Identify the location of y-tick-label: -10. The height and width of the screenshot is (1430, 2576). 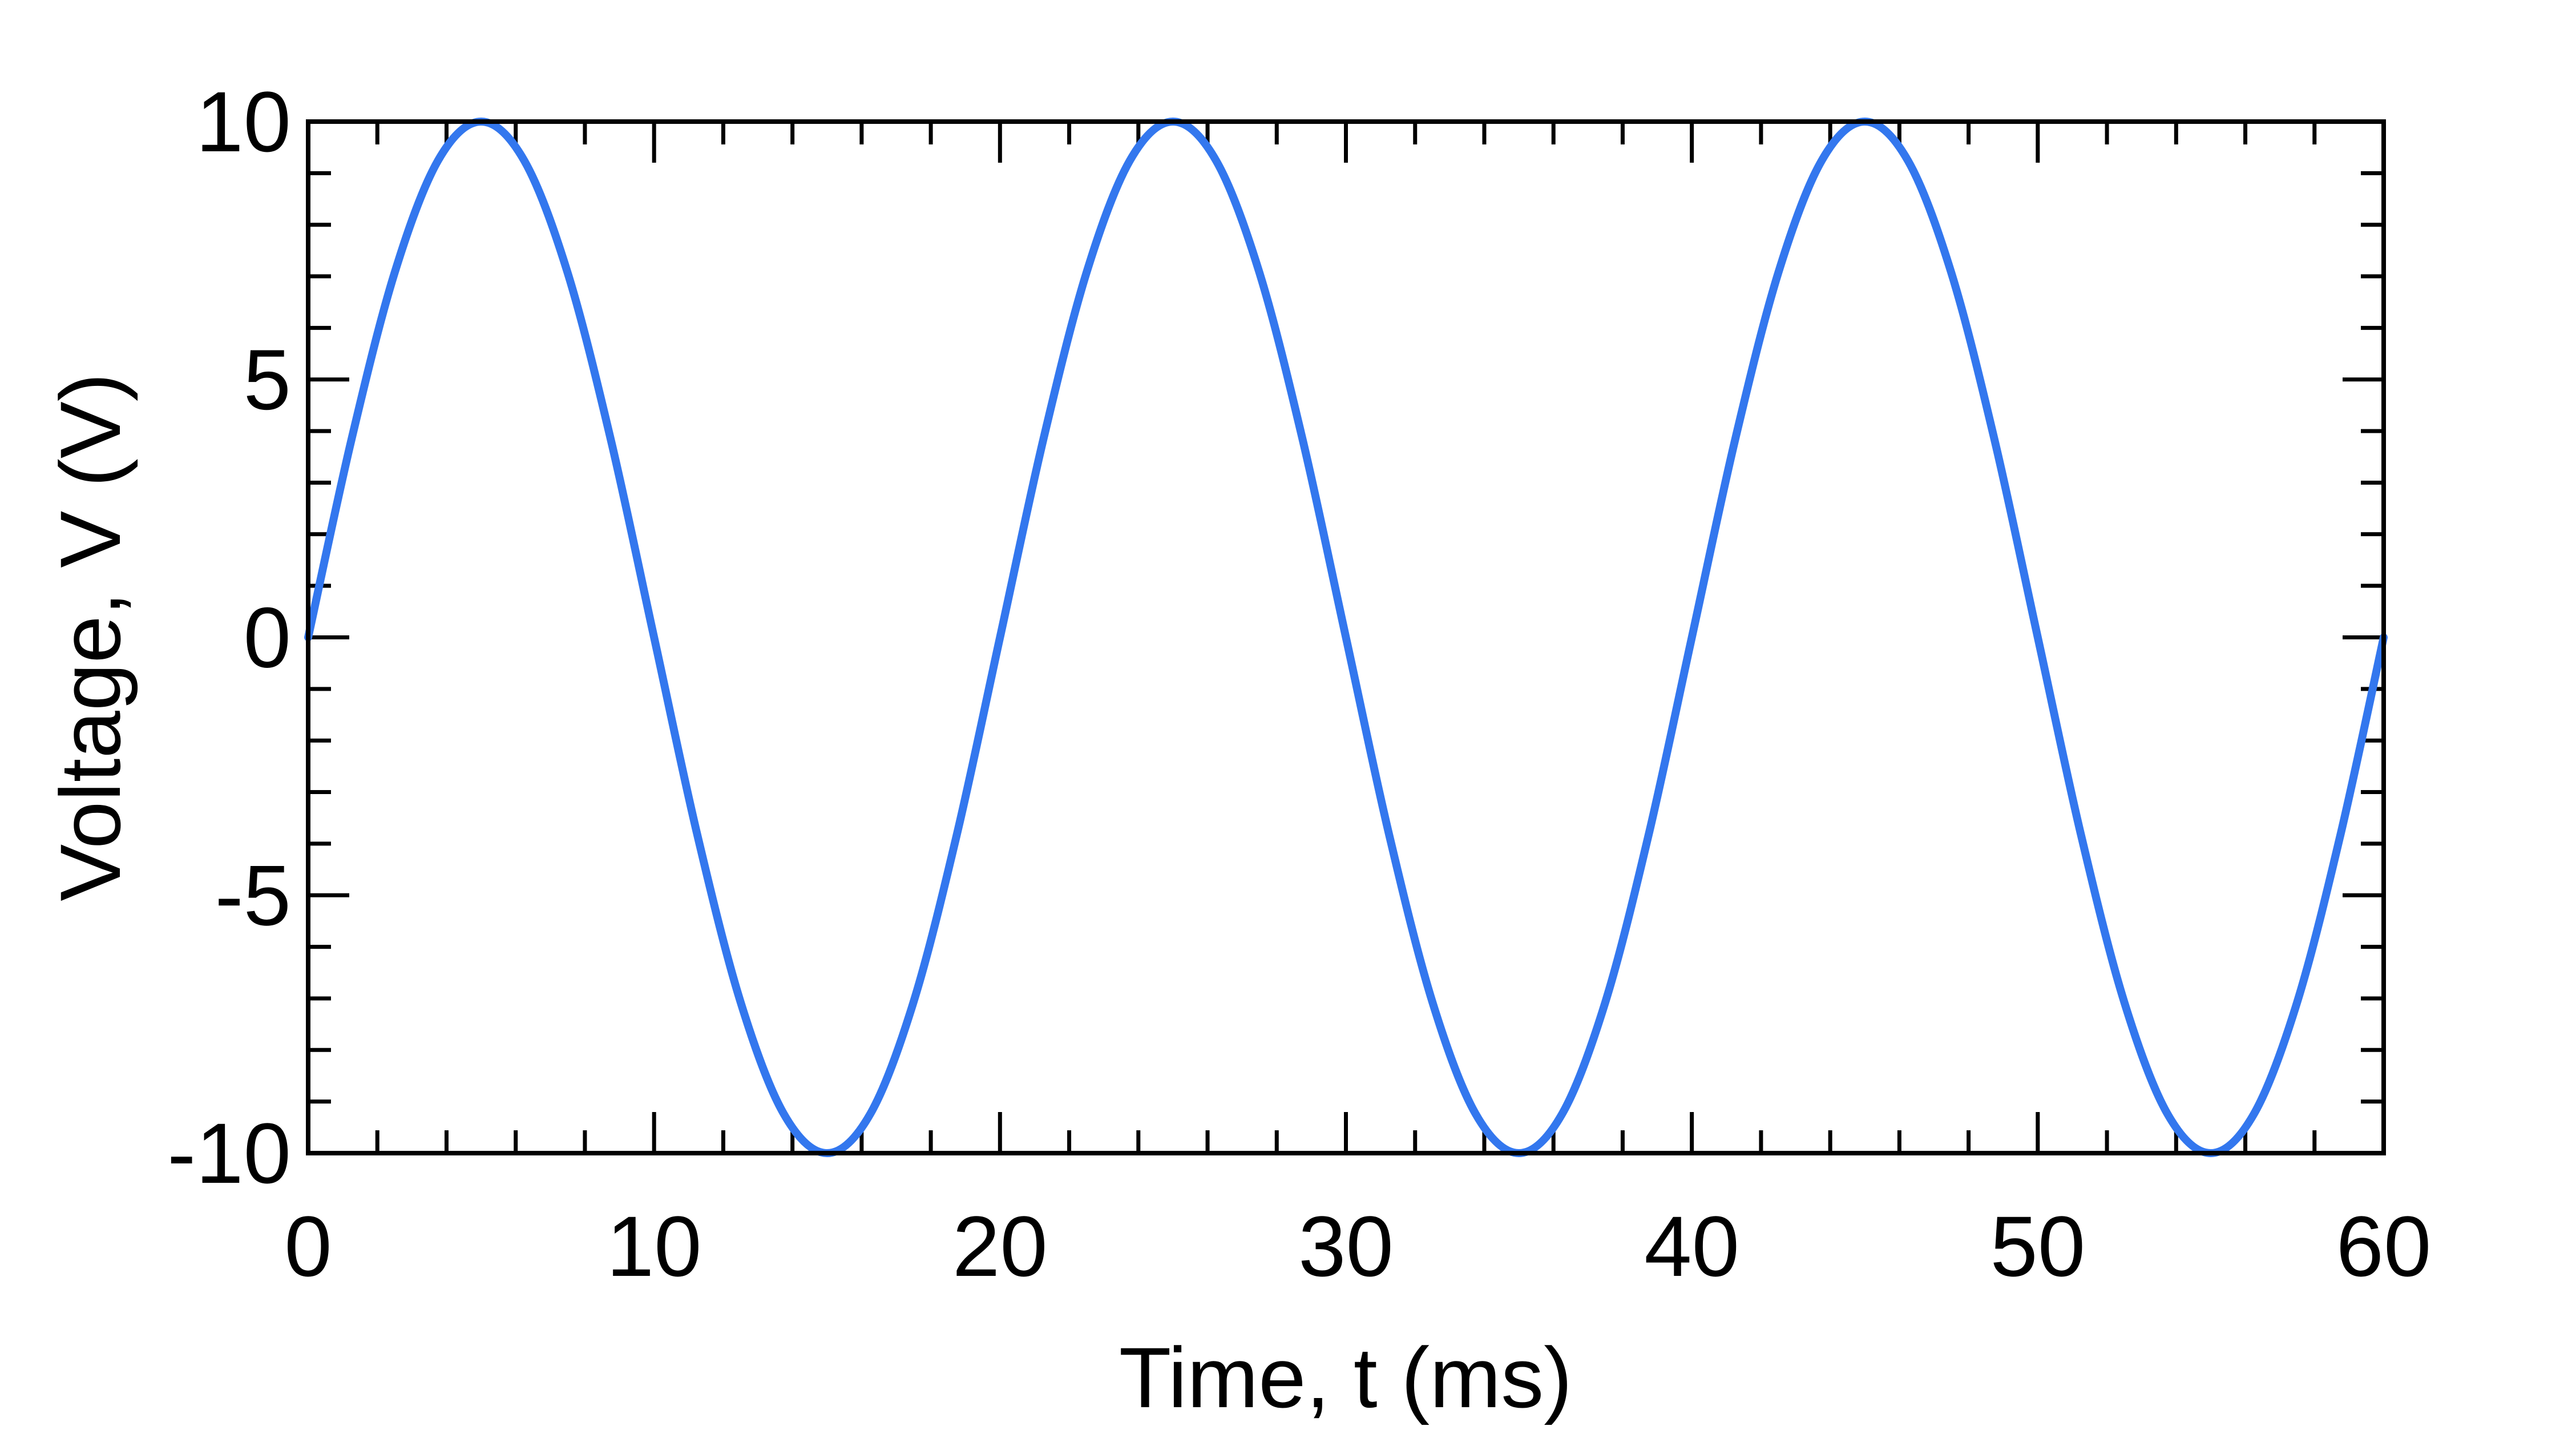
(229, 1153).